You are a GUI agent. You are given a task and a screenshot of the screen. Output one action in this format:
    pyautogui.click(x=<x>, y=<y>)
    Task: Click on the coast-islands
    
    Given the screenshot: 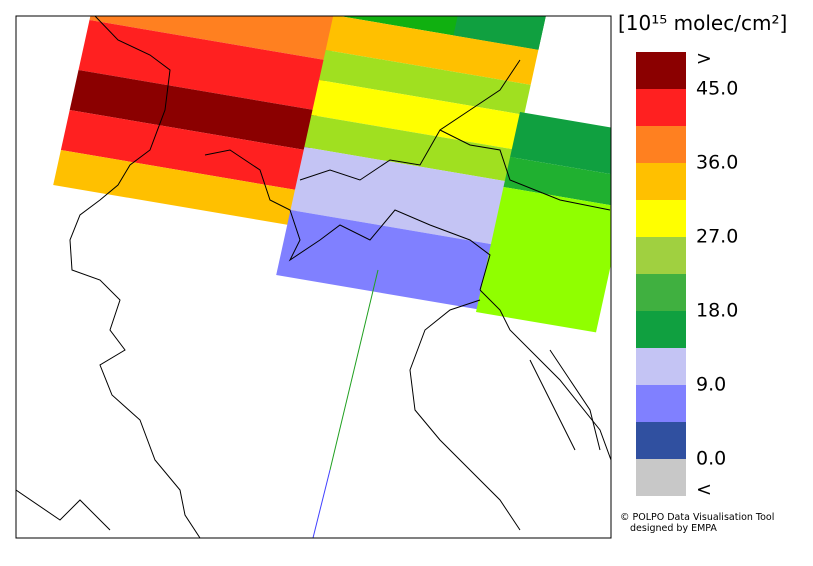 What is the action you would take?
    pyautogui.click(x=565, y=400)
    